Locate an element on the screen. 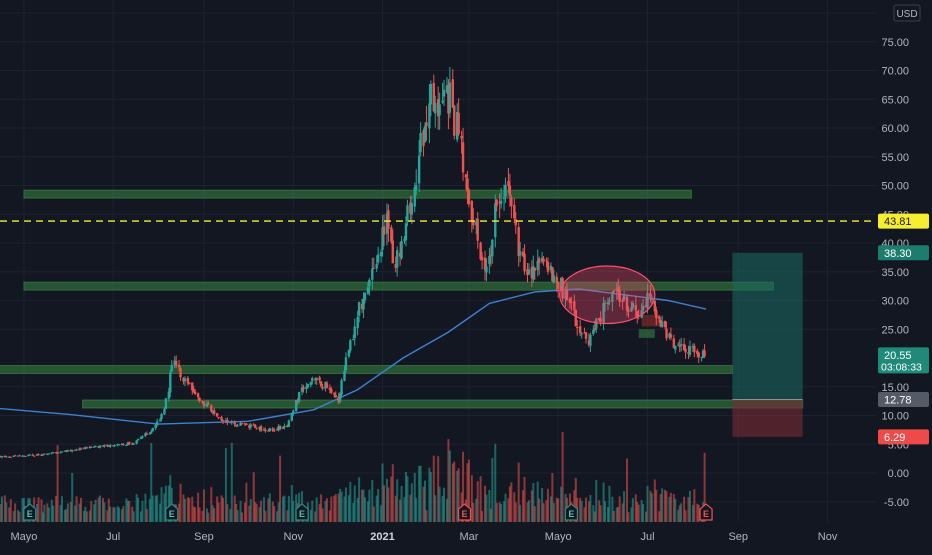 The width and height of the screenshot is (932, 555). long-position-tool is located at coordinates (767, 345).